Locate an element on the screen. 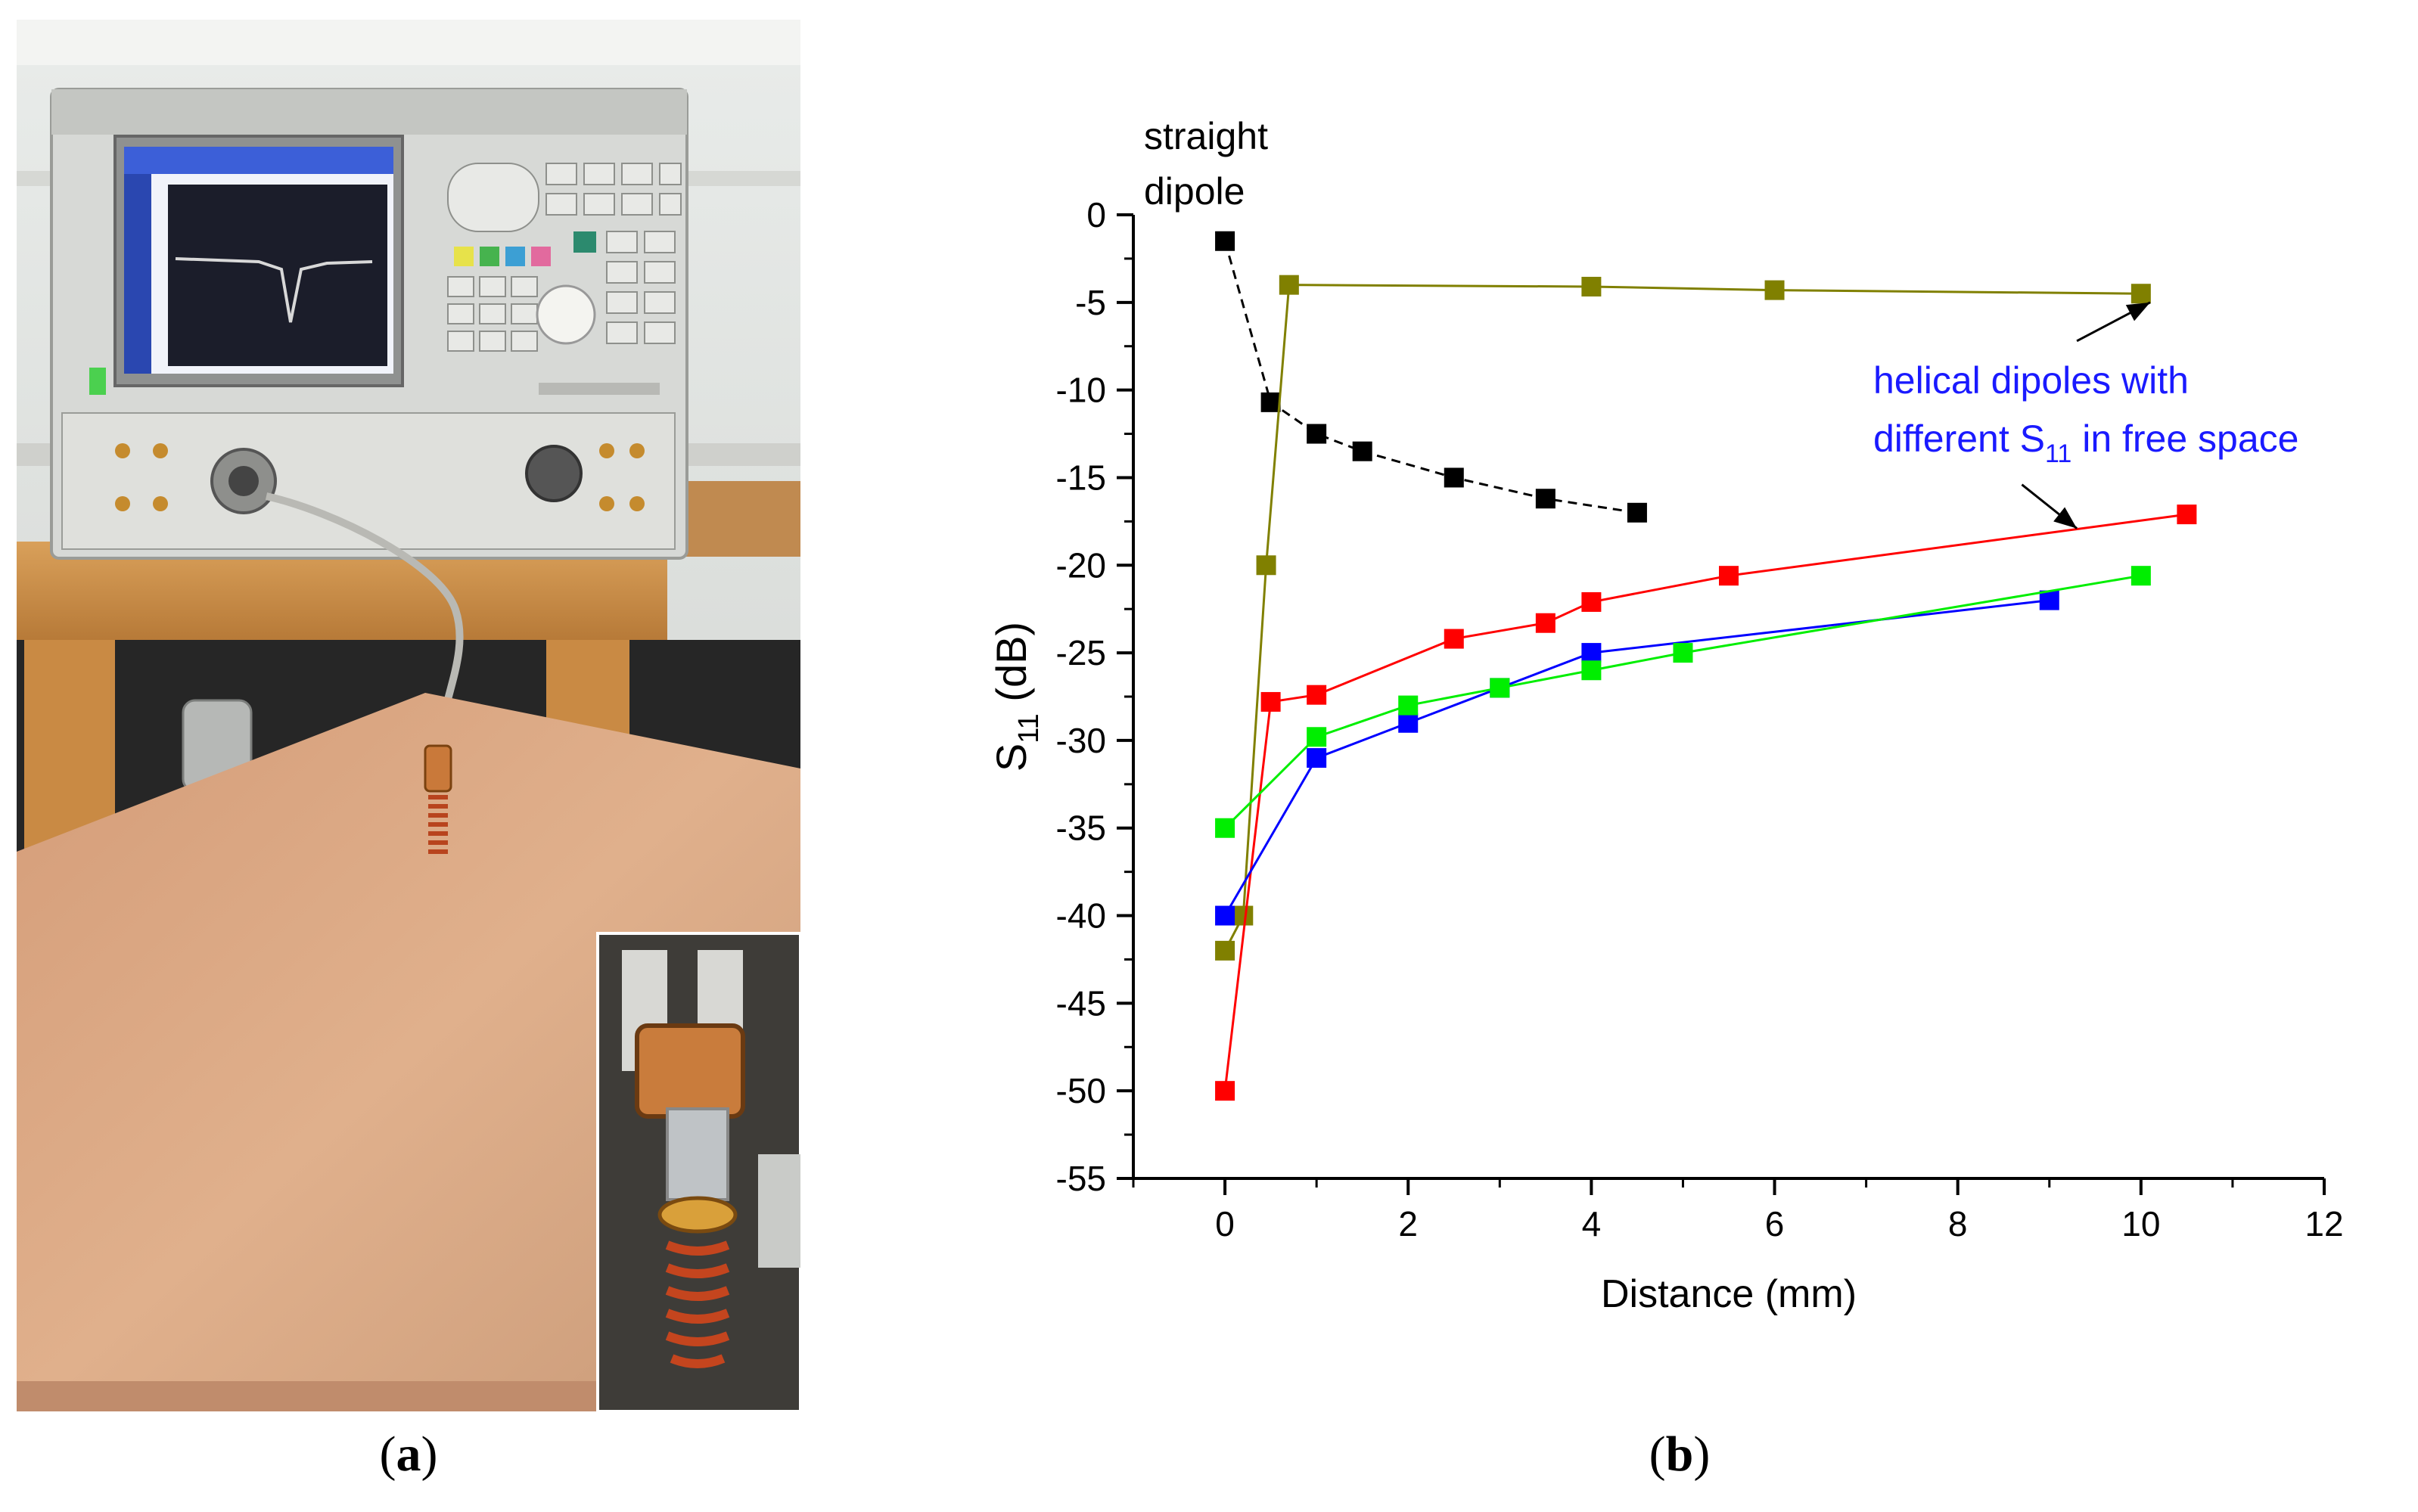 The image size is (2418, 1512). rotary-knob is located at coordinates (566, 314).